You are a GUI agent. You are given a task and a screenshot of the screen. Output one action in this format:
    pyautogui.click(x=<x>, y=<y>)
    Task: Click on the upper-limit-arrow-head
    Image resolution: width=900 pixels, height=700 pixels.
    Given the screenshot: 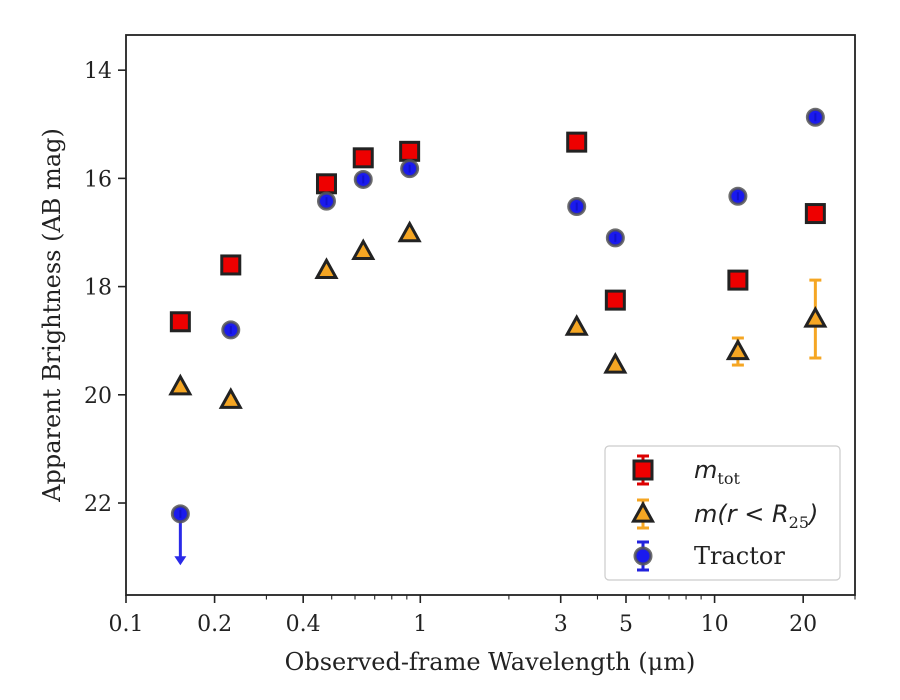 What is the action you would take?
    pyautogui.click(x=180, y=561)
    